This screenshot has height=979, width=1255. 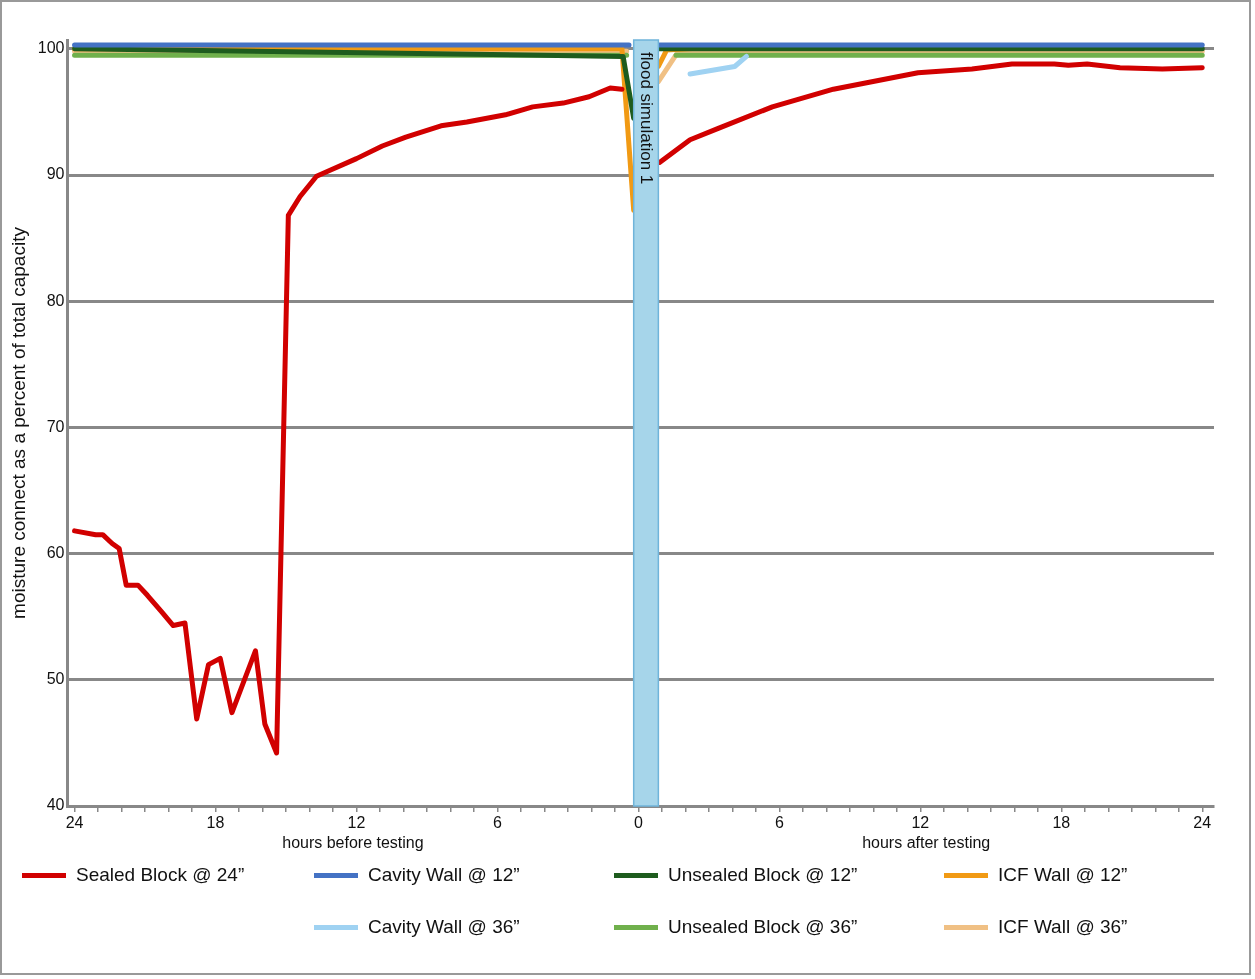 I want to click on legend-label: Unsealed Block @ 36”, so click(x=763, y=927).